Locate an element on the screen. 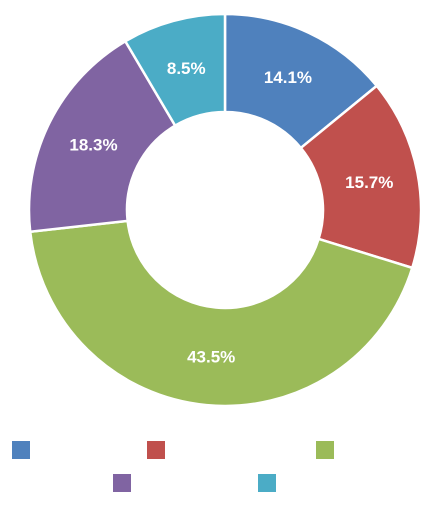 The height and width of the screenshot is (510, 437). legend is located at coordinates (173, 466).